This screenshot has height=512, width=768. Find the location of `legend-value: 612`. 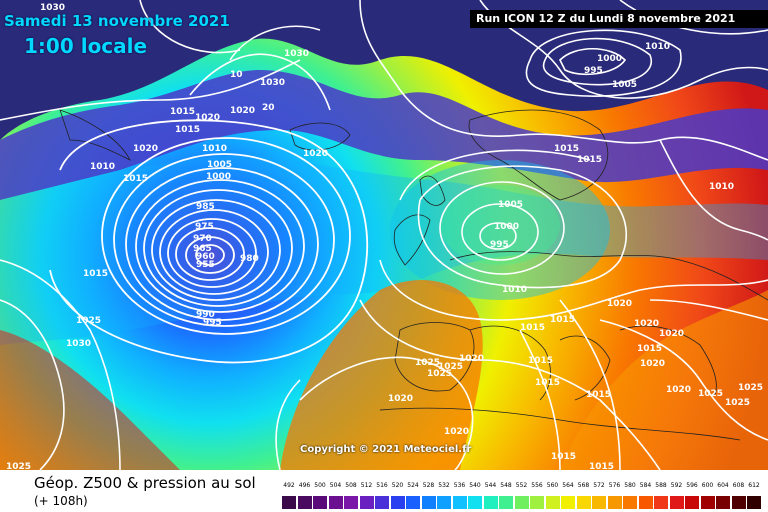

legend-value: 612 is located at coordinates (754, 485).